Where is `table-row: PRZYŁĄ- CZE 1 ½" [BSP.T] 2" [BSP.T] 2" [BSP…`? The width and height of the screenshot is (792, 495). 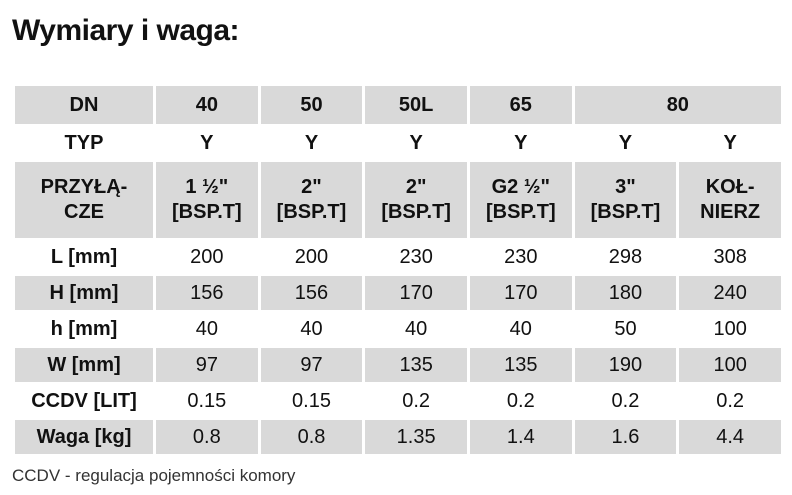 table-row: PRZYŁĄ- CZE 1 ½" [BSP.T] 2" [BSP.T] 2" [BSP… is located at coordinates (398, 200).